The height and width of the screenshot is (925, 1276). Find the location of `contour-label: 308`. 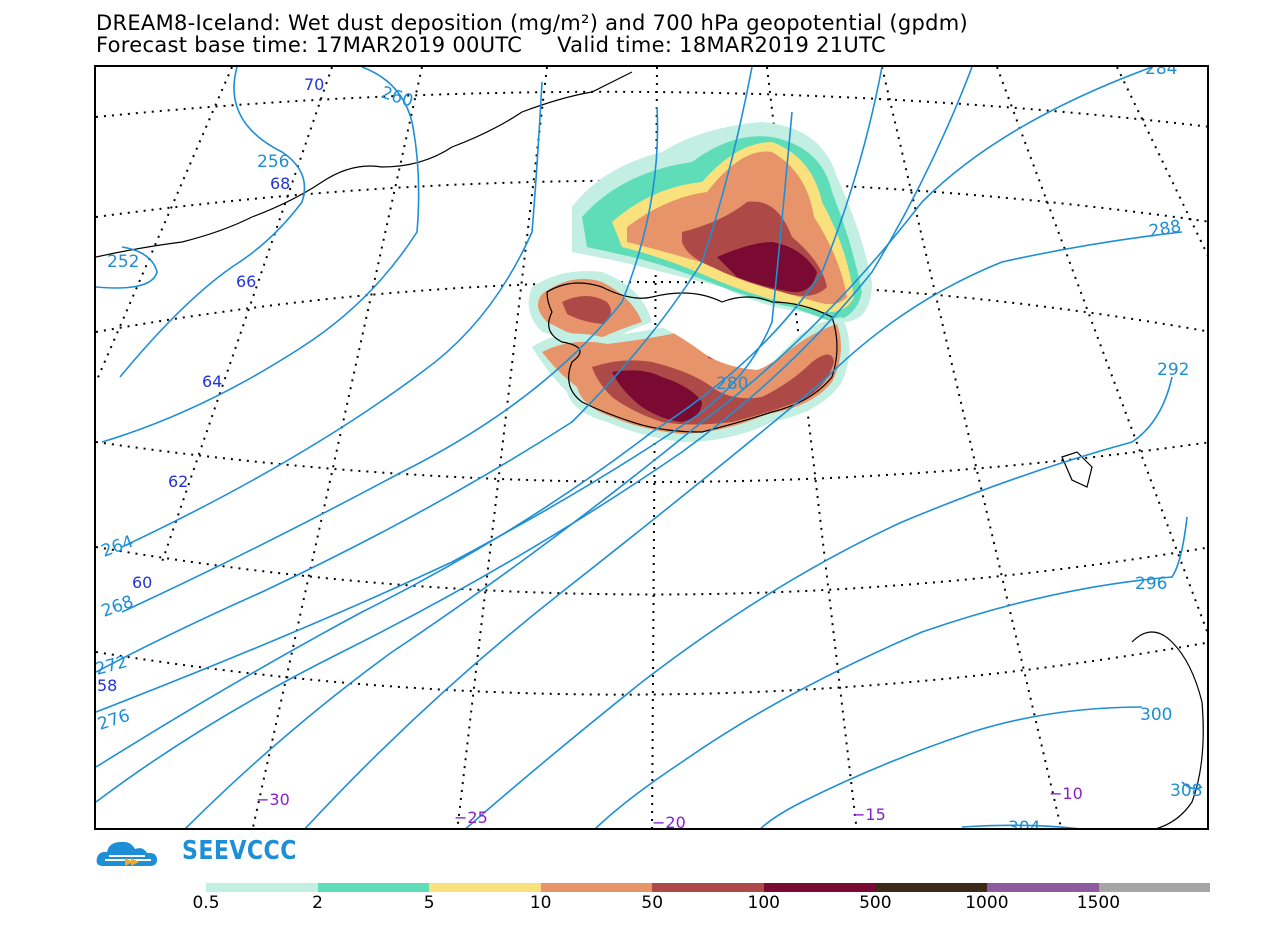

contour-label: 308 is located at coordinates (1186, 791).